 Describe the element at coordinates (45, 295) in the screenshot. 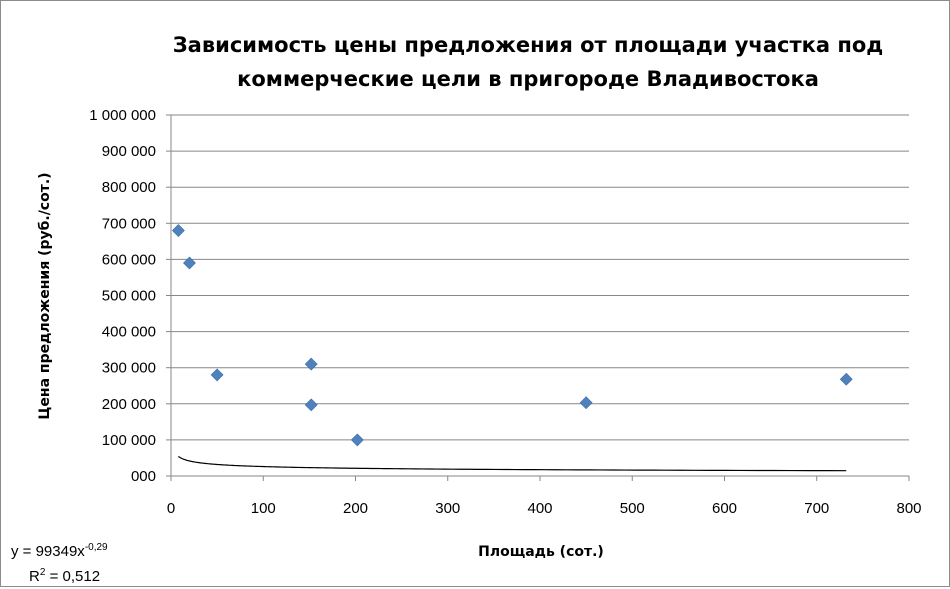

I see `y-axis-title: Цена предложения (руб./сот.)` at that location.